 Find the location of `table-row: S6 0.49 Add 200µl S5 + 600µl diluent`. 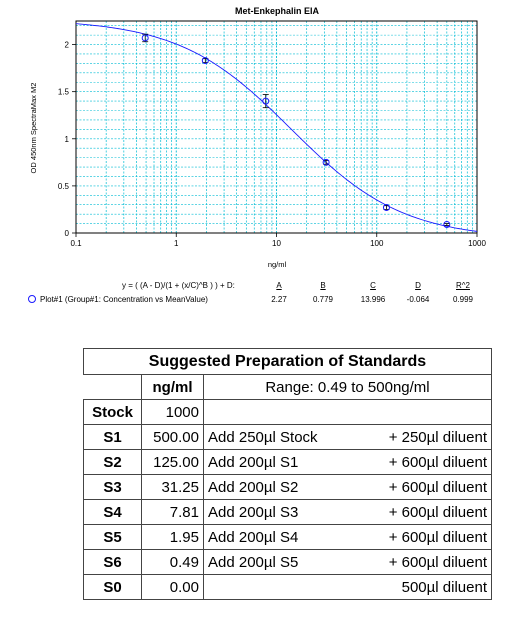

table-row: S6 0.49 Add 200µl S5 + 600µl diluent is located at coordinates (287, 562).